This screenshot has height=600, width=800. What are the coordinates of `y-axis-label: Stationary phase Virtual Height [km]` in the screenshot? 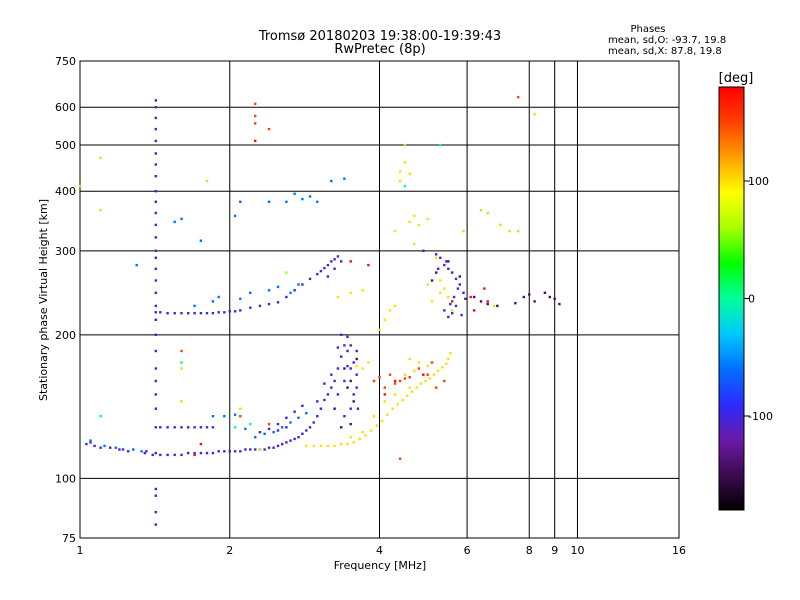 It's located at (43, 300).